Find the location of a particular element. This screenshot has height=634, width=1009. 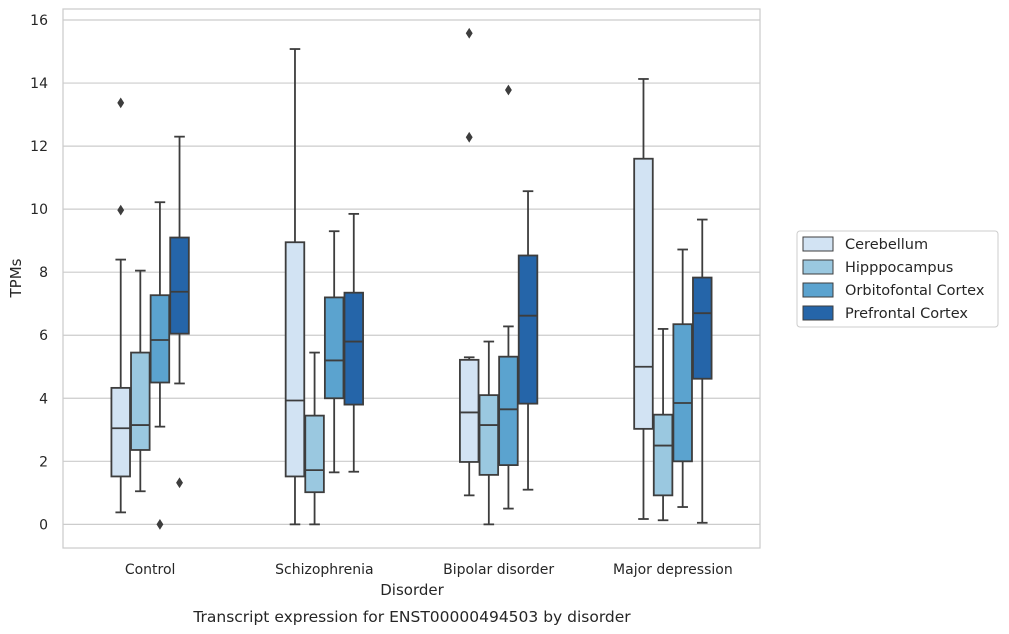

x-tick-label-0: Control is located at coordinates (150, 570).